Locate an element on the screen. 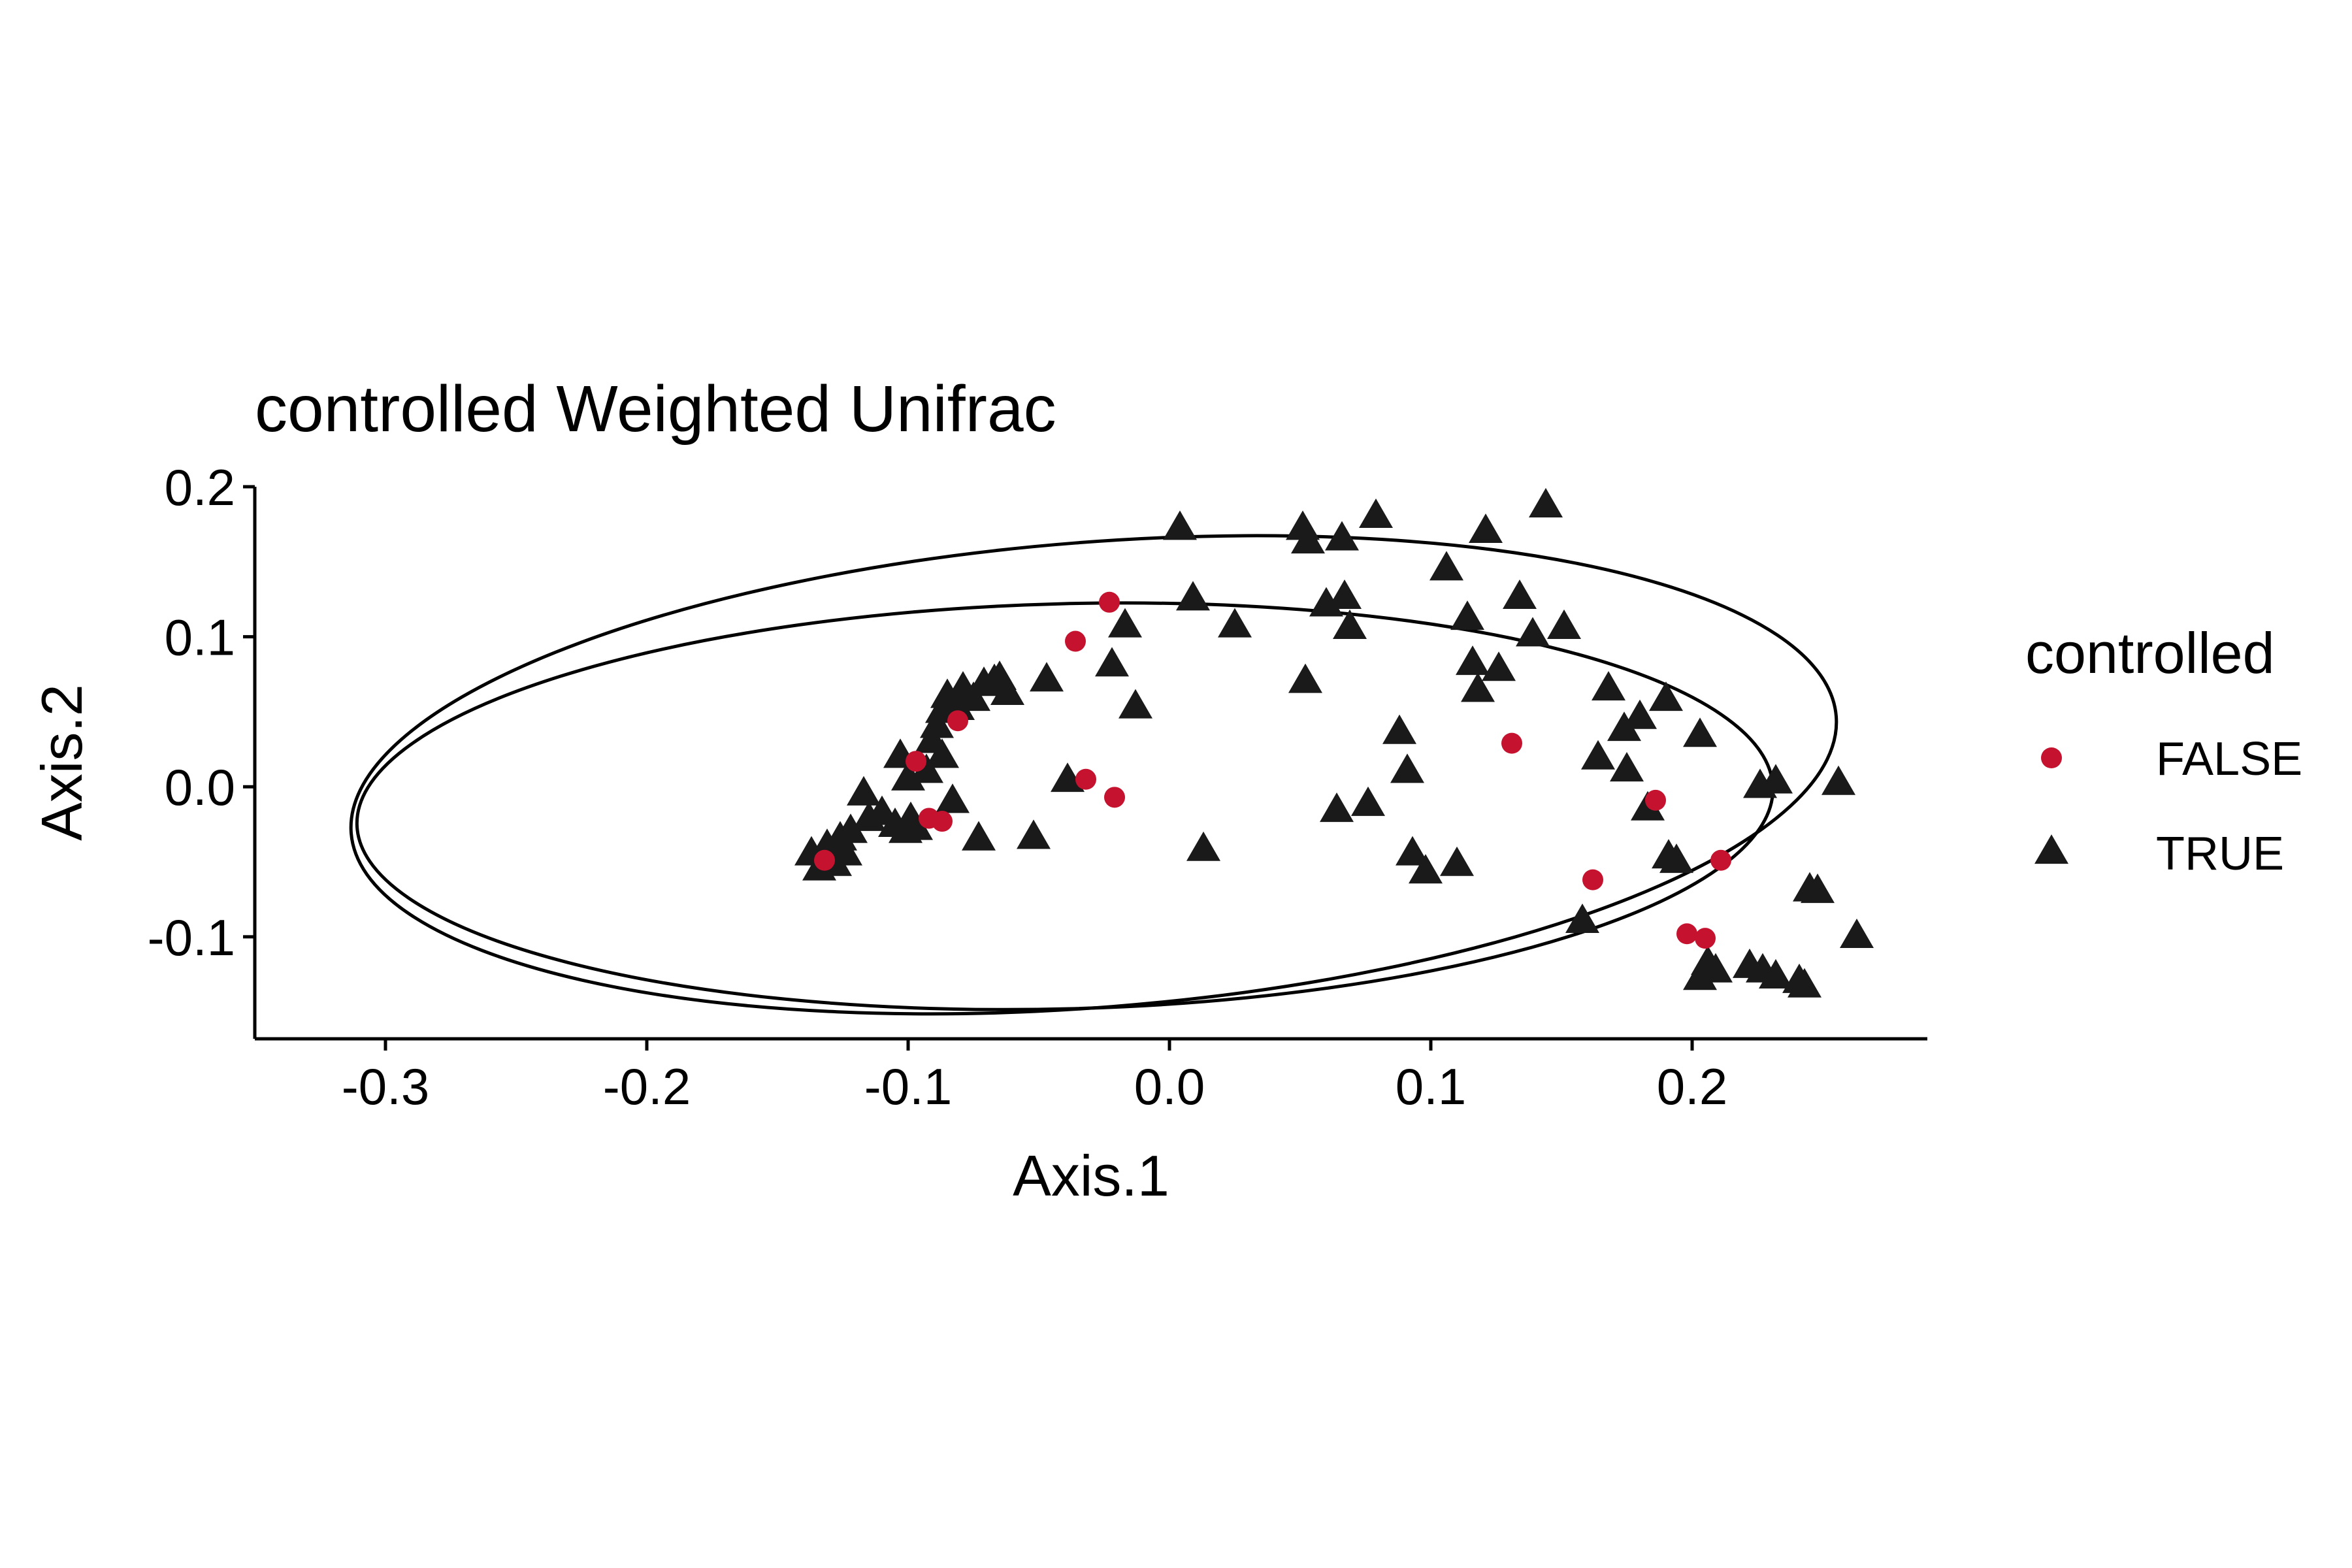 This screenshot has height=1568, width=2352. legend-title: controlled is located at coordinates (2150, 653).